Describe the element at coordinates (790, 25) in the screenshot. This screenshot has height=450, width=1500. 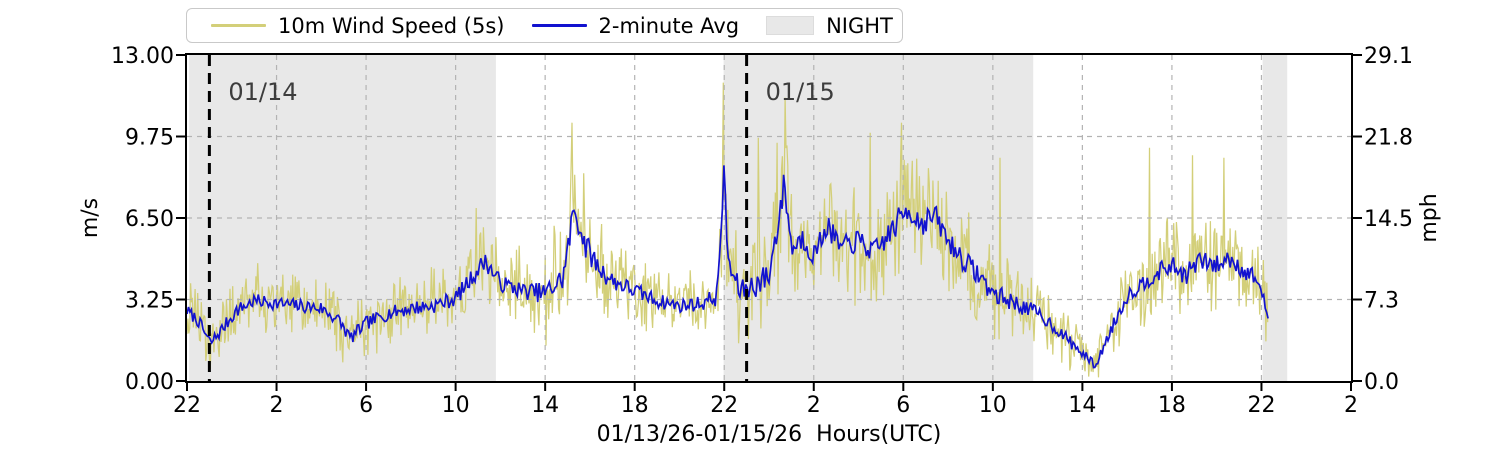
I see `night-patch-swatch-icon` at that location.